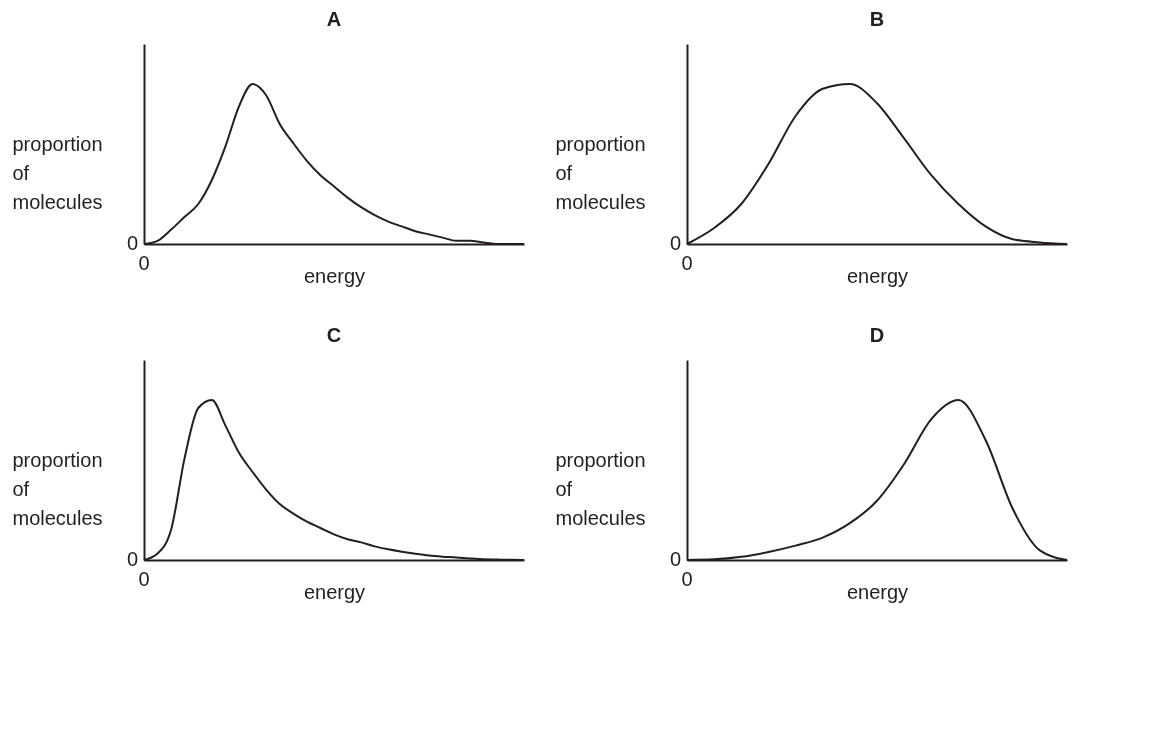 This screenshot has width=1166, height=745. I want to click on chart-title: D, so click(877, 335).